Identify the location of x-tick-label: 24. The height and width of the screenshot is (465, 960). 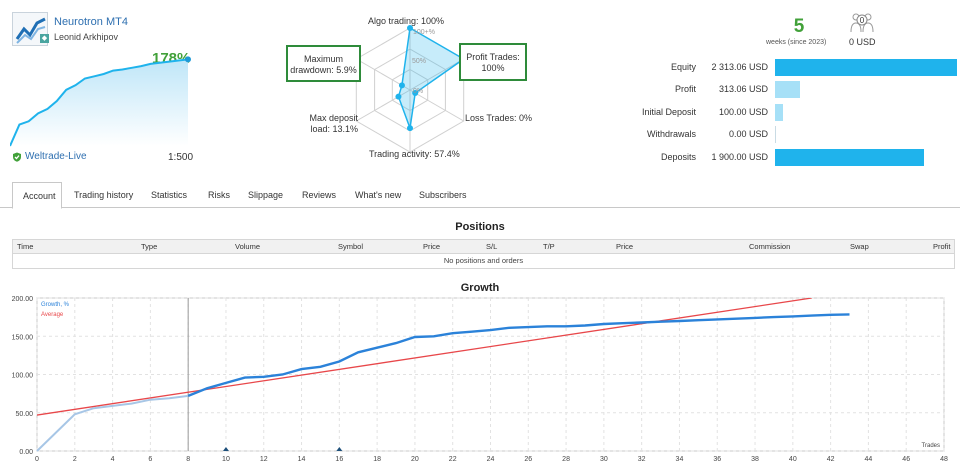
(491, 459).